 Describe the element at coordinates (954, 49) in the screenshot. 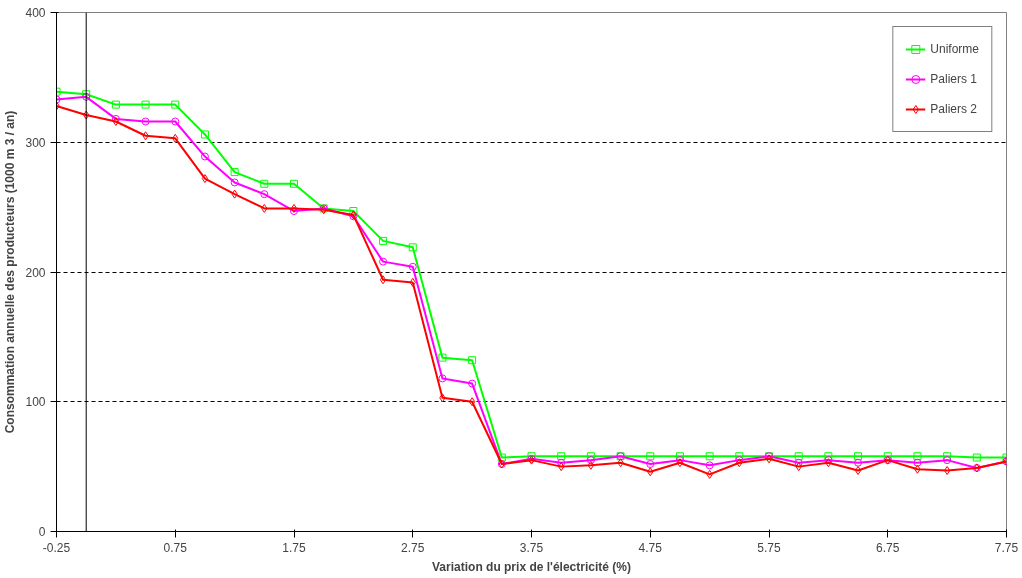

I see `legend-label: Uniforme` at that location.